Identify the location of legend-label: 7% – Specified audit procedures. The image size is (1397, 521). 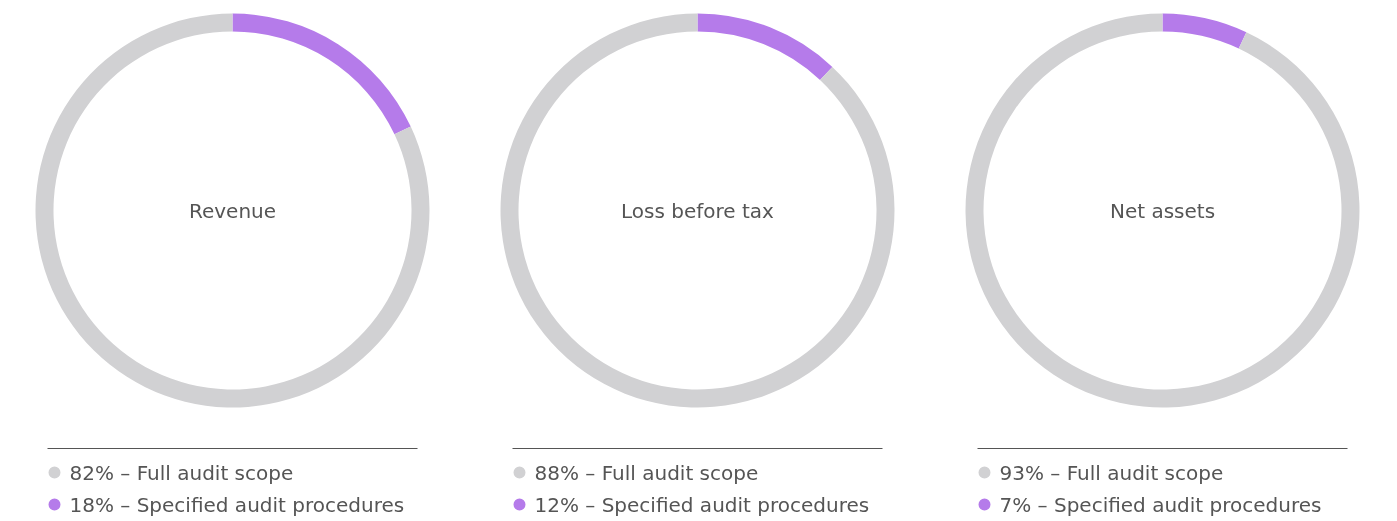
(1160, 504).